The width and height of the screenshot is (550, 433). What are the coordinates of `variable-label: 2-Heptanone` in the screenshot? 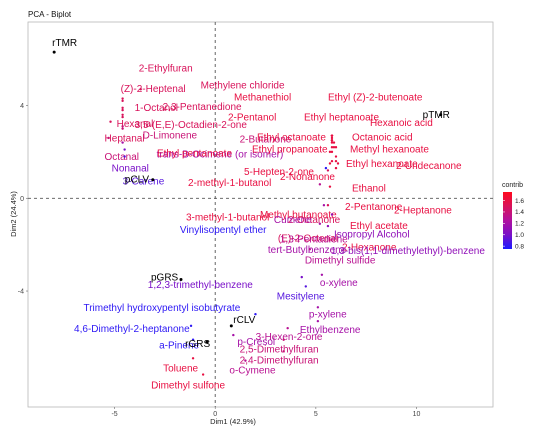 It's located at (423, 210).